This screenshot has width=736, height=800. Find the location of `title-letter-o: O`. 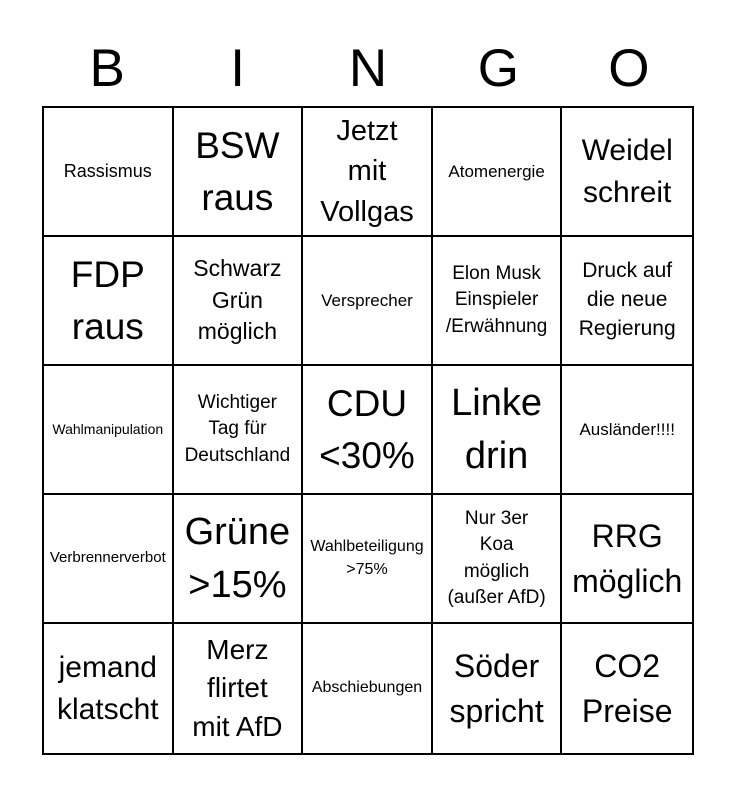

title-letter-o: O is located at coordinates (629, 68).